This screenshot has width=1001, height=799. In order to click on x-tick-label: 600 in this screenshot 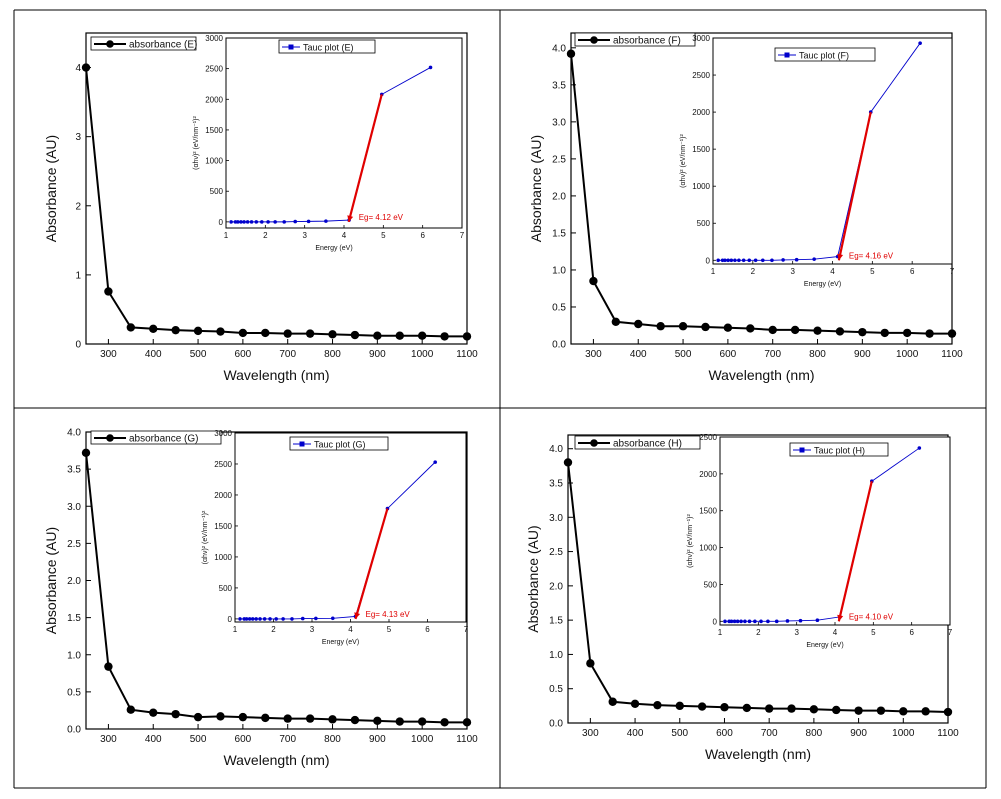, I will do `click(728, 354)`.